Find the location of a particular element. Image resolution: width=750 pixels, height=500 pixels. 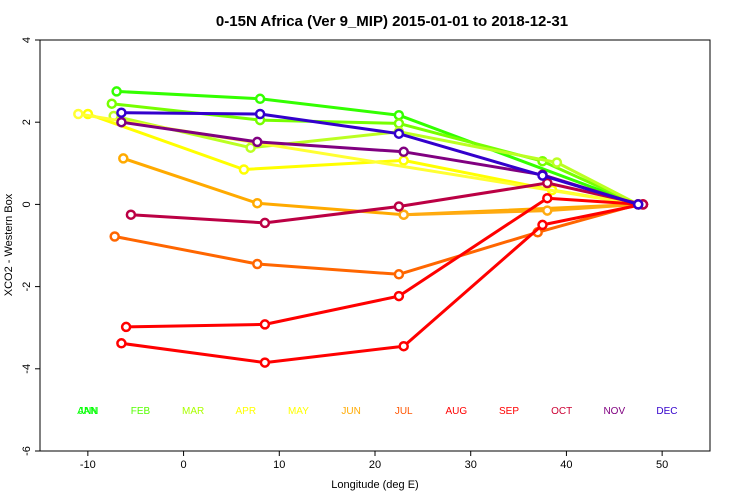

month-label-ann: ANN is located at coordinates (87, 411).